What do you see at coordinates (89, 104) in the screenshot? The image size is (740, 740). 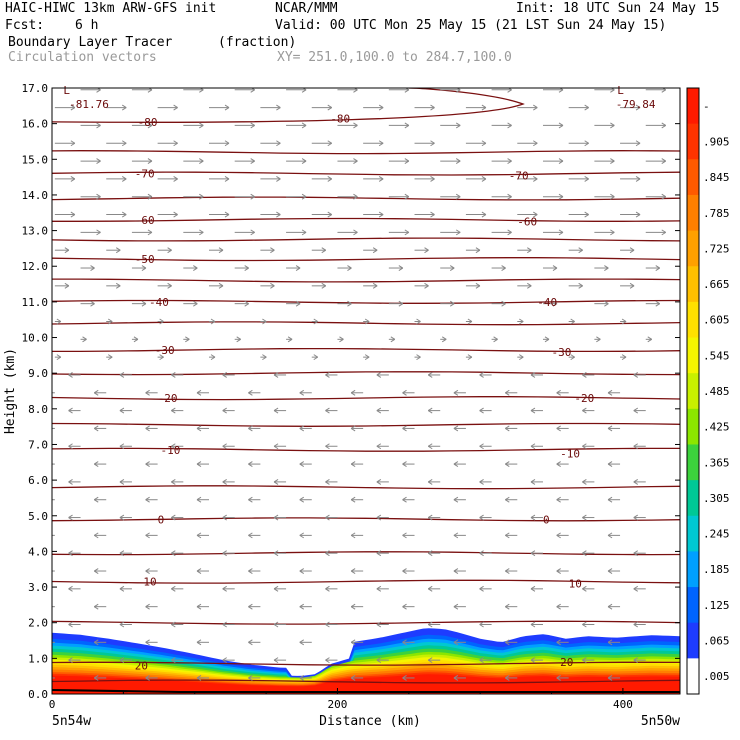 I see `contour-label: -81.76` at bounding box center [89, 104].